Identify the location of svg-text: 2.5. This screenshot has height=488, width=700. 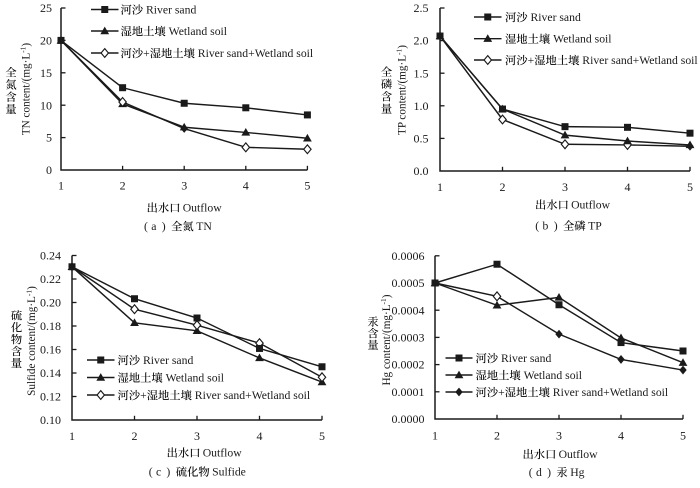
(421, 8).